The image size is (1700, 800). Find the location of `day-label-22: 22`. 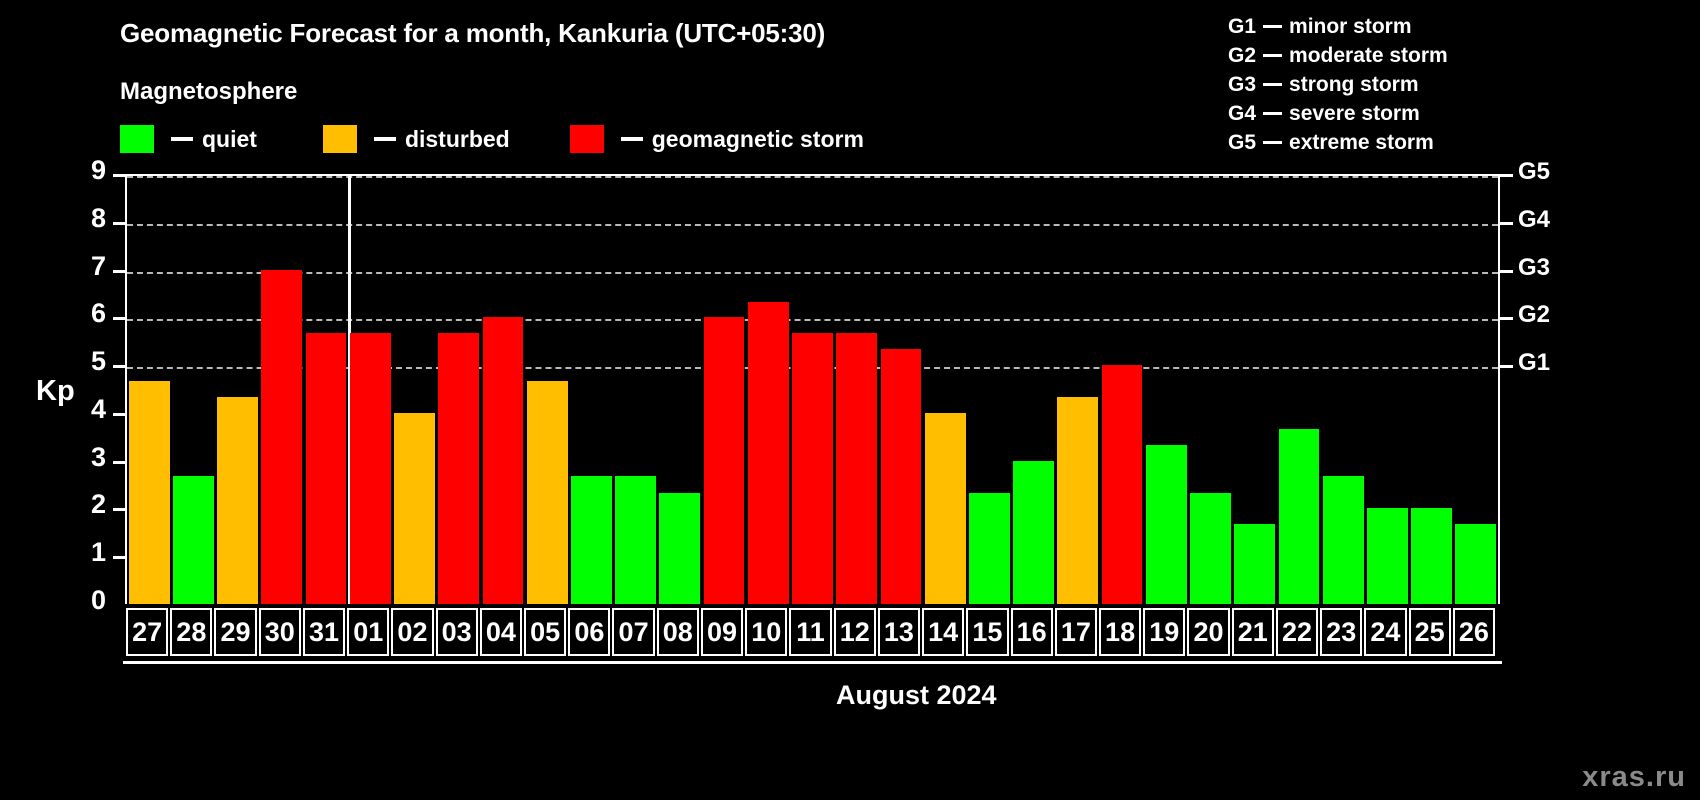

day-label-22: 22 is located at coordinates (1297, 632).